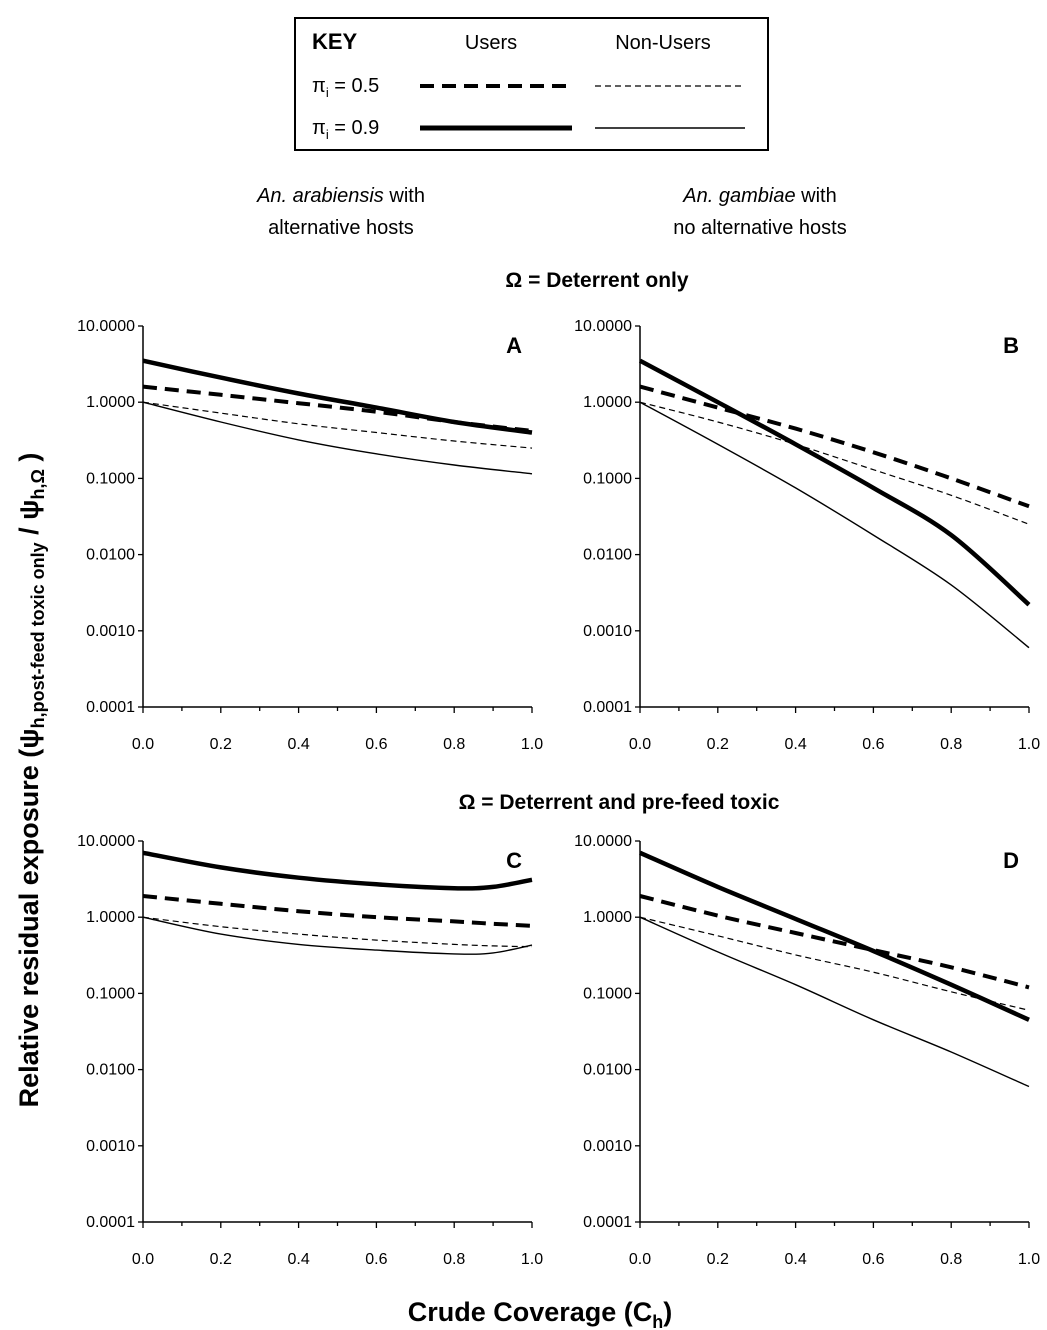  Describe the element at coordinates (1011, 345) in the screenshot. I see `panel-letter: B` at that location.